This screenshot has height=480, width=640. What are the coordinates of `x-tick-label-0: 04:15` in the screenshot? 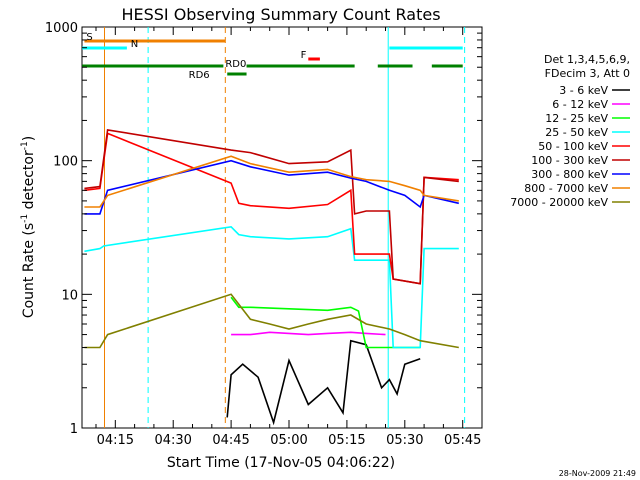 It's located at (115, 440).